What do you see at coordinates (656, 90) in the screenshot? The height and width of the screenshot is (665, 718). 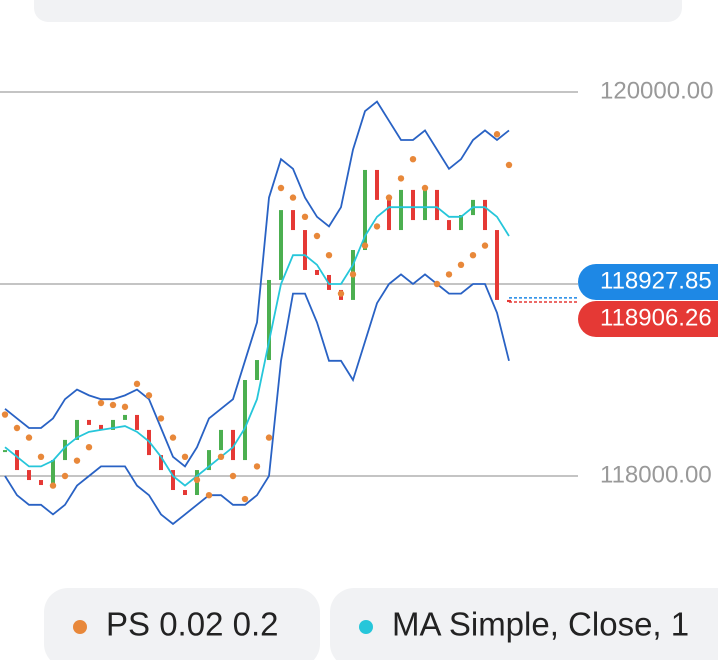 I see `y-tick-label: 120000.00` at bounding box center [656, 90].